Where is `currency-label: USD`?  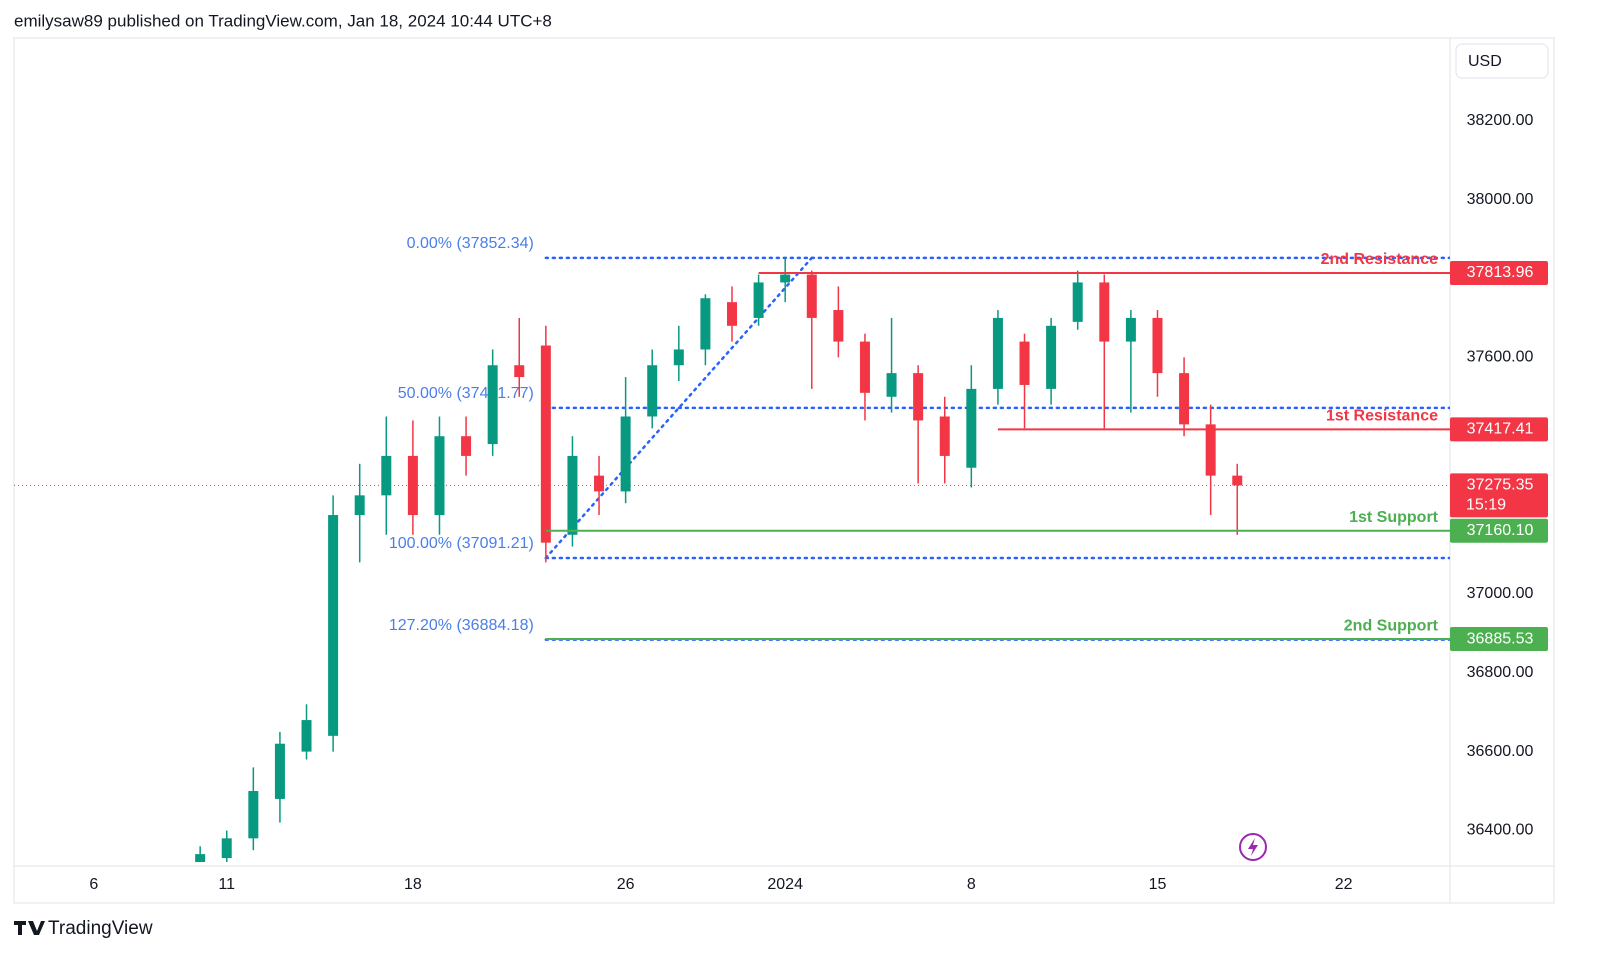
currency-label: USD is located at coordinates (1485, 61).